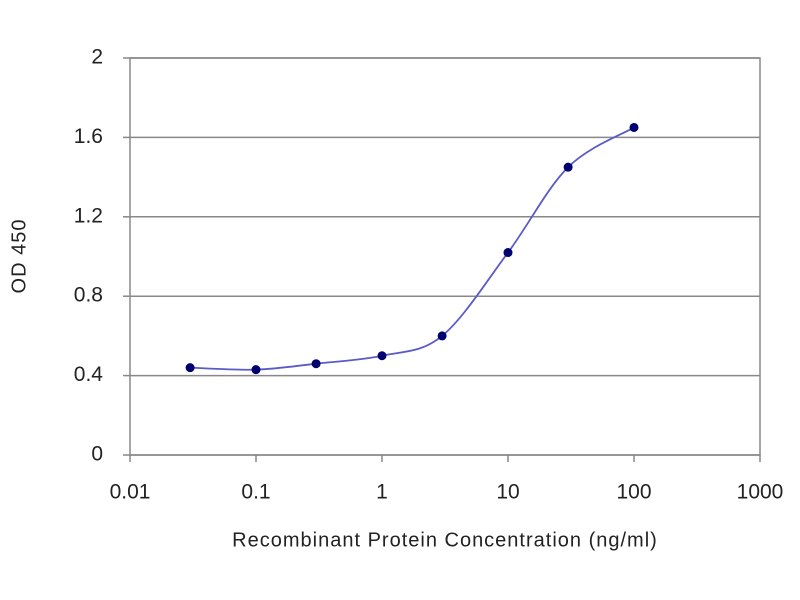 The image size is (800, 600). What do you see at coordinates (19, 256) in the screenshot?
I see `y-axis-title: OD 450` at bounding box center [19, 256].